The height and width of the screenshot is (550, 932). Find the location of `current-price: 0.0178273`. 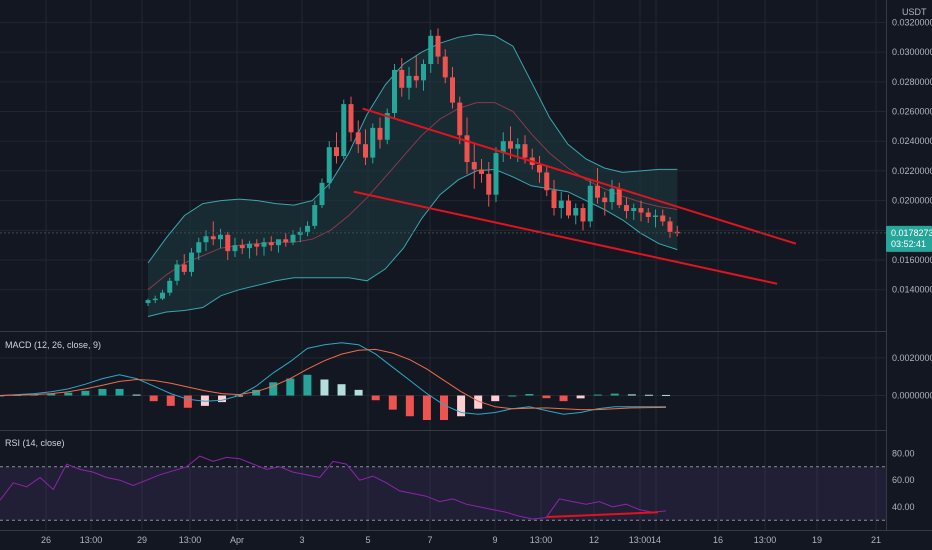

current-price: 0.0178273 is located at coordinates (911, 233).